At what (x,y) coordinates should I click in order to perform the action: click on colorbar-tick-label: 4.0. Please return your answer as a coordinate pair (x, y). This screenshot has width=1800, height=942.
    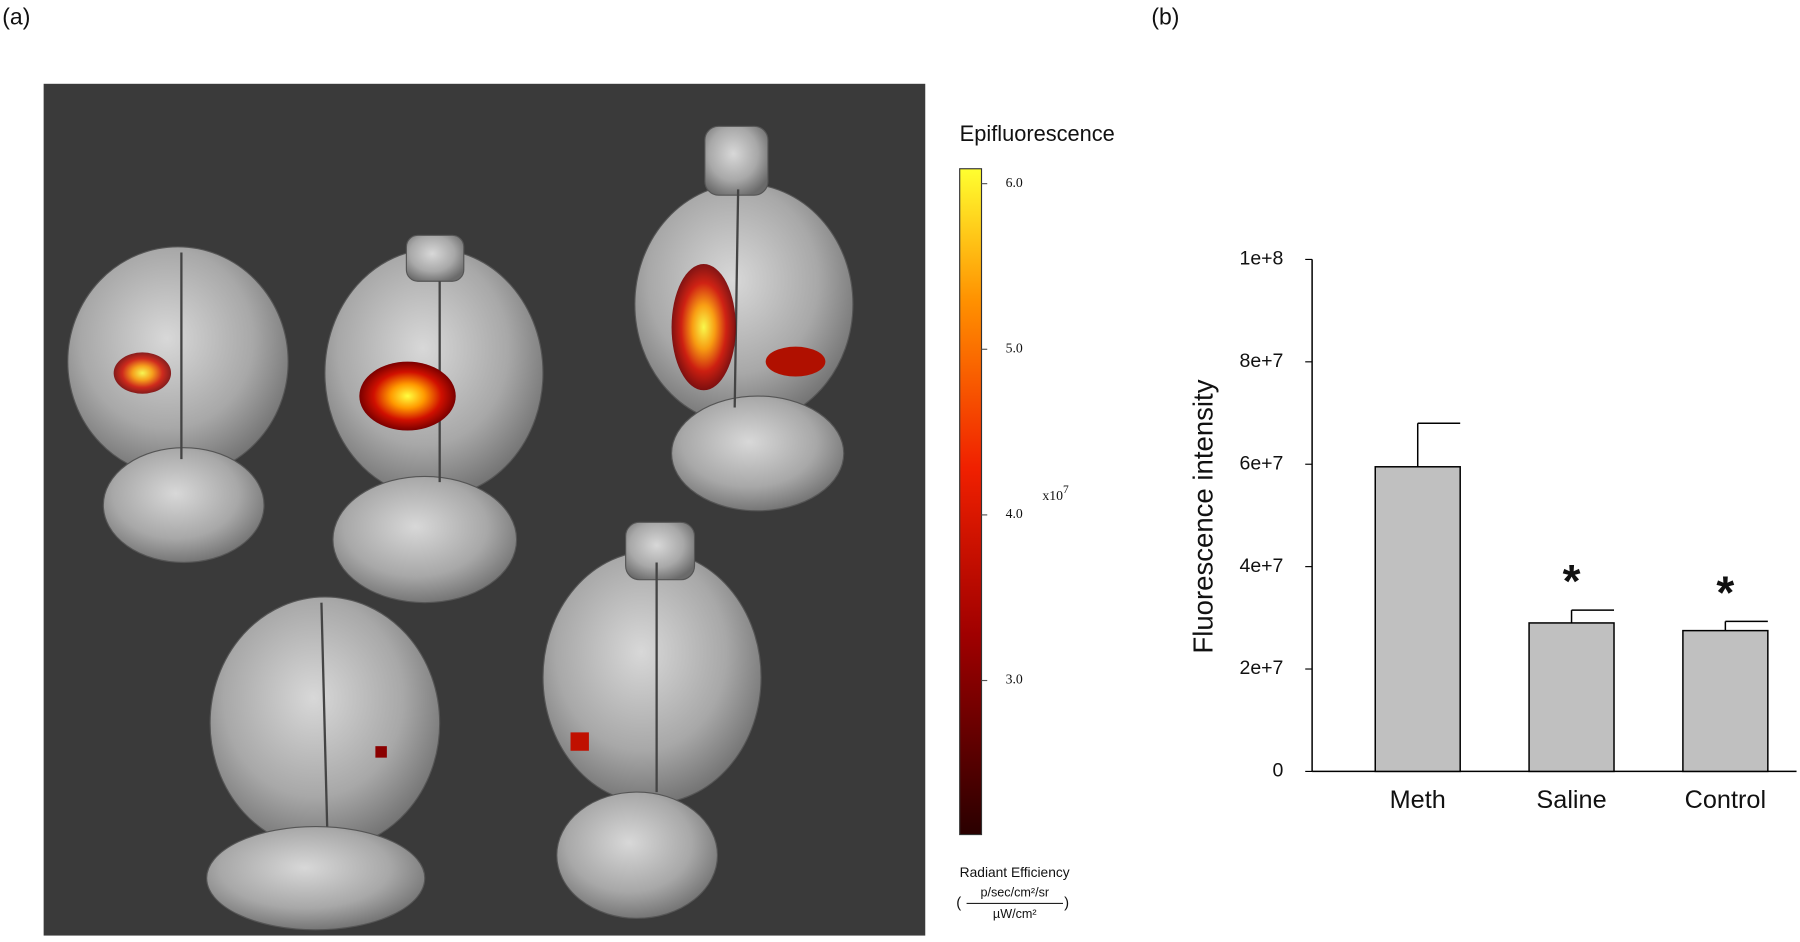
    Looking at the image, I should click on (1014, 513).